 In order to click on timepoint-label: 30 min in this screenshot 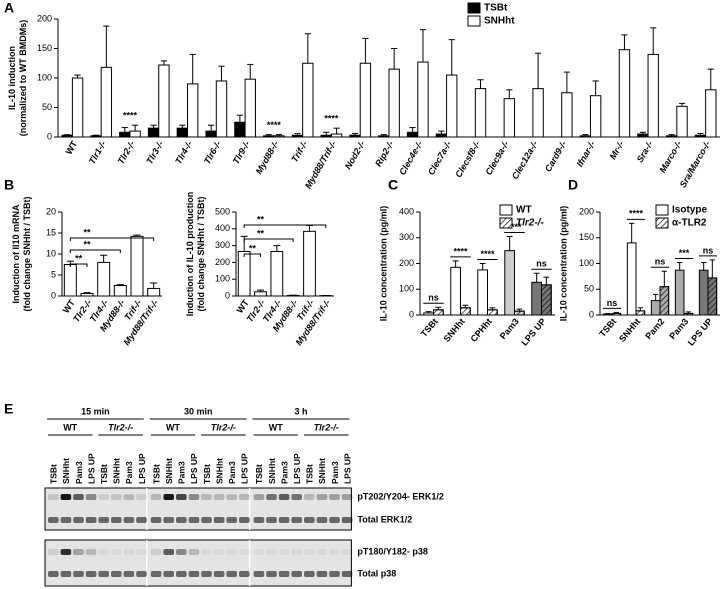, I will do `click(198, 411)`.